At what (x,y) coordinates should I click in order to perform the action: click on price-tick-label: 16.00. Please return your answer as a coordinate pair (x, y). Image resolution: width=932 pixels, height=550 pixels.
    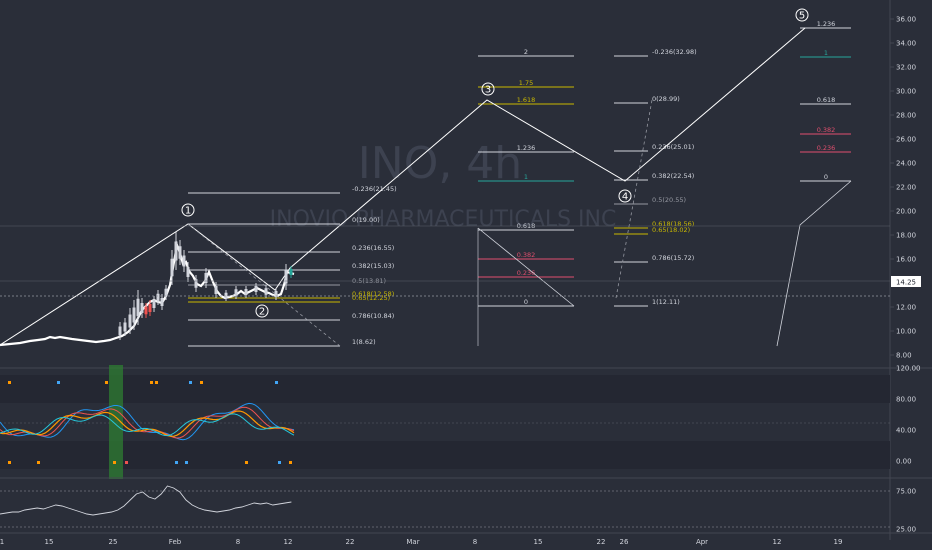
    Looking at the image, I should click on (906, 260).